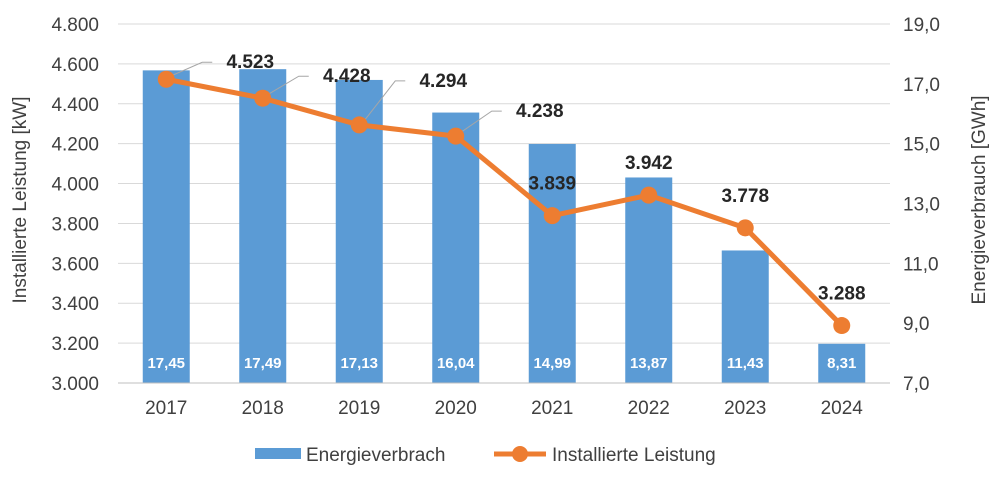 The height and width of the screenshot is (489, 999). Describe the element at coordinates (842, 408) in the screenshot. I see `x-tick-label: 2024` at that location.